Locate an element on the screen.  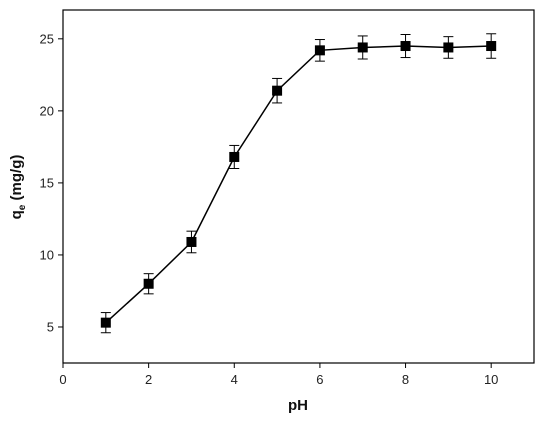
x-axis-ticks: 0 2 4 6 8 10 is located at coordinates (278, 375).